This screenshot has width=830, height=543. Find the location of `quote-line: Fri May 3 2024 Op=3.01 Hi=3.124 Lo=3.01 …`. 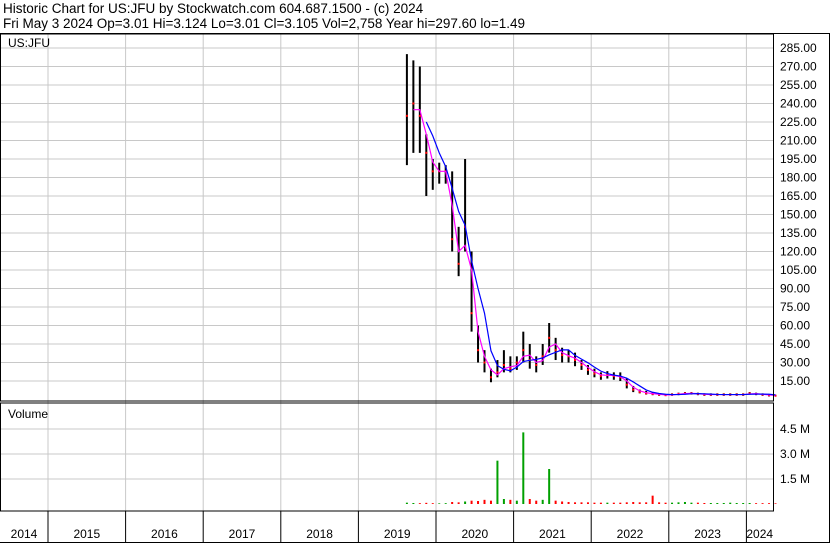

quote-line: Fri May 3 2024 Op=3.01 Hi=3.124 Lo=3.01 … is located at coordinates (264, 23).